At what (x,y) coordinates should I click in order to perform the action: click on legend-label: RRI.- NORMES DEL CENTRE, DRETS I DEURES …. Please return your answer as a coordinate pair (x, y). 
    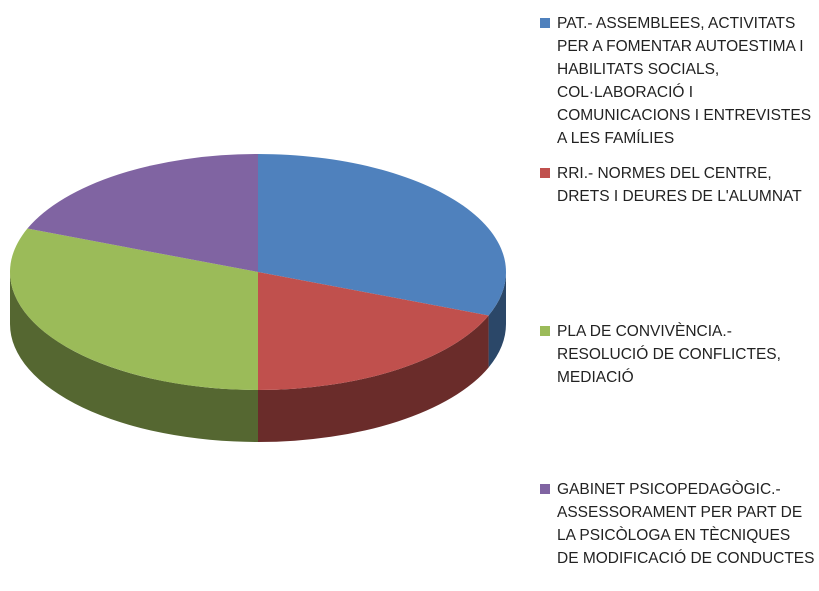
    Looking at the image, I should click on (679, 185).